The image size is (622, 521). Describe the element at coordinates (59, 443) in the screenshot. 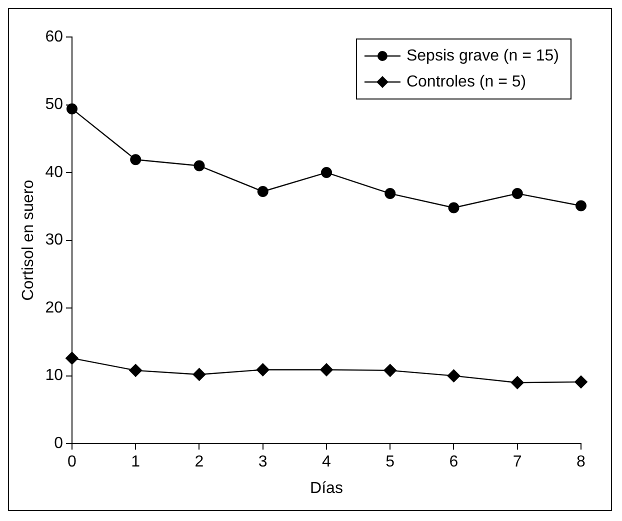

I see `y-tick-label: 0` at that location.